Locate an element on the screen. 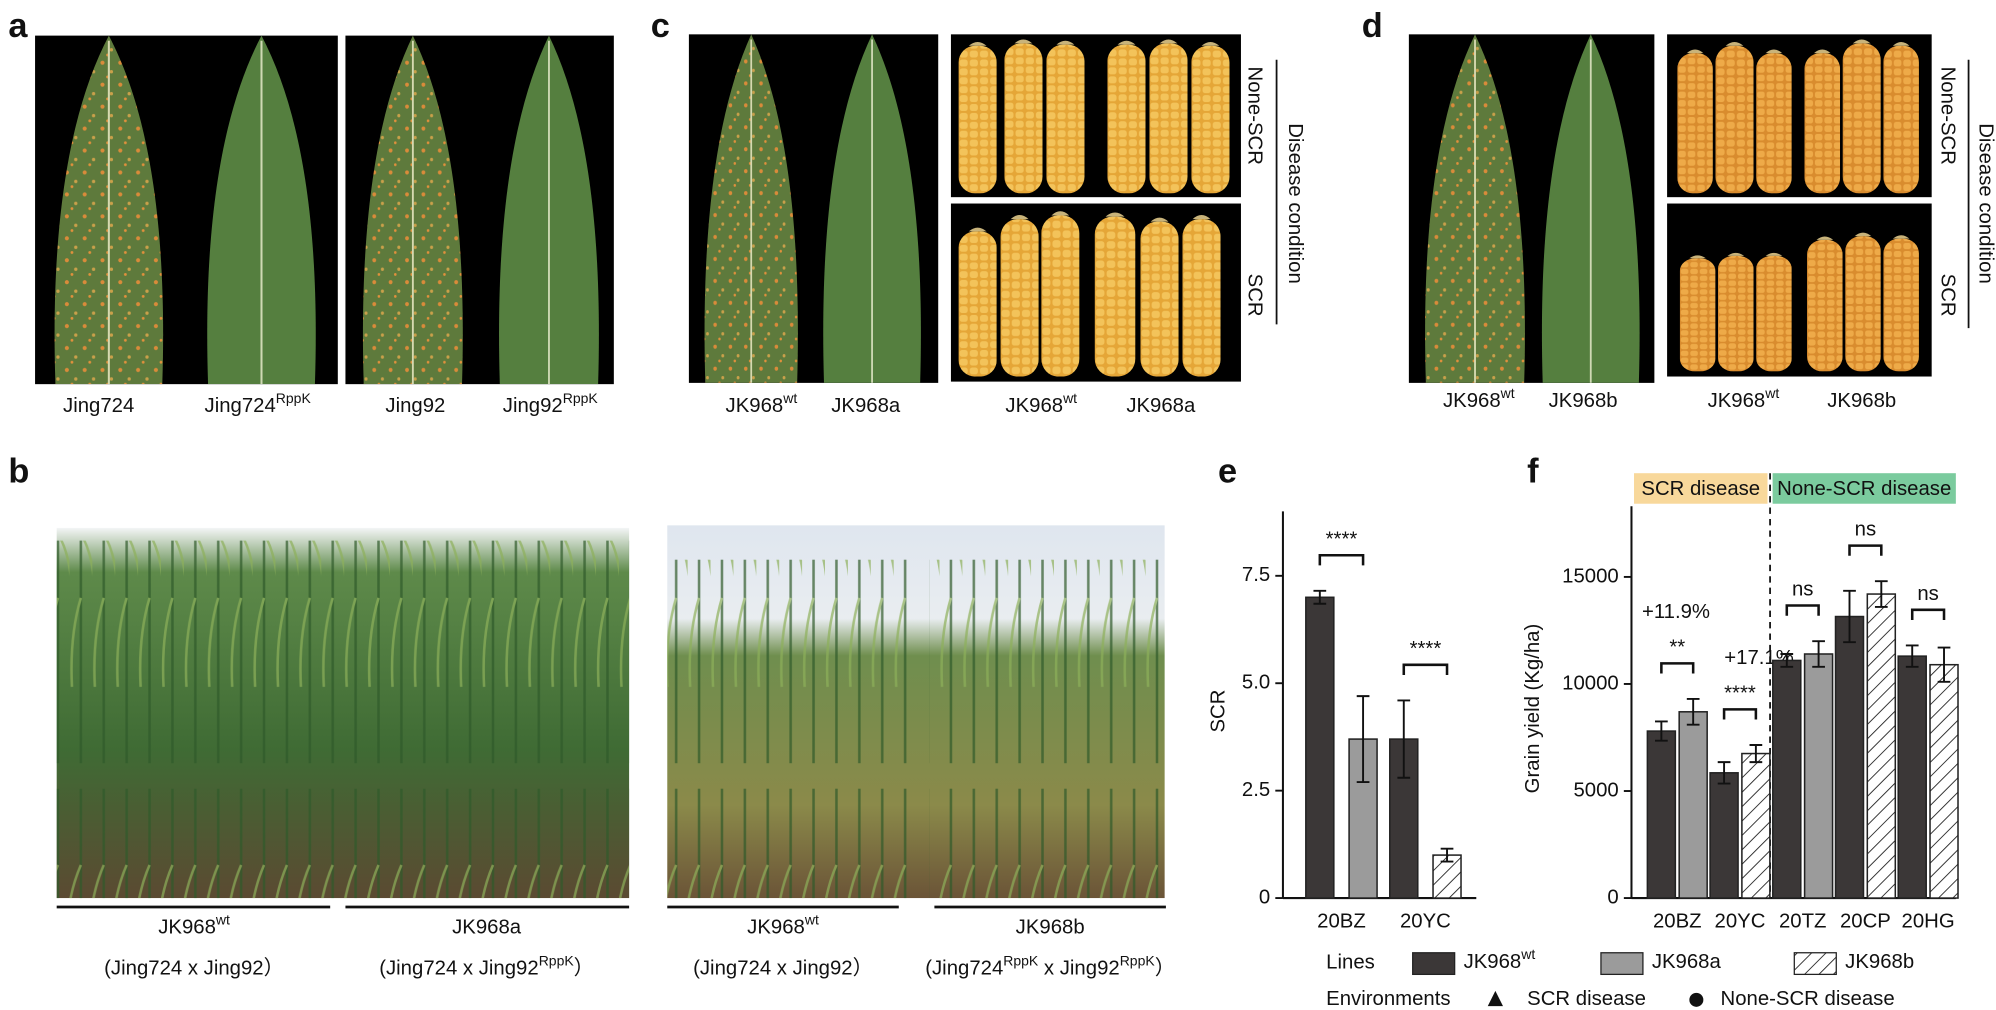 The width and height of the screenshot is (1996, 1010). text-run: x Jing92 is located at coordinates (1078, 969).